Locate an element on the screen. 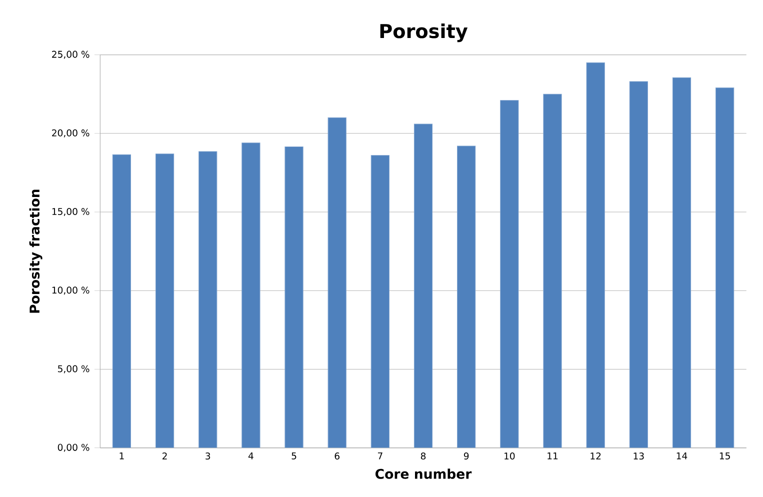 The width and height of the screenshot is (763, 497). y-tick-label: 20,00 % is located at coordinates (71, 133).